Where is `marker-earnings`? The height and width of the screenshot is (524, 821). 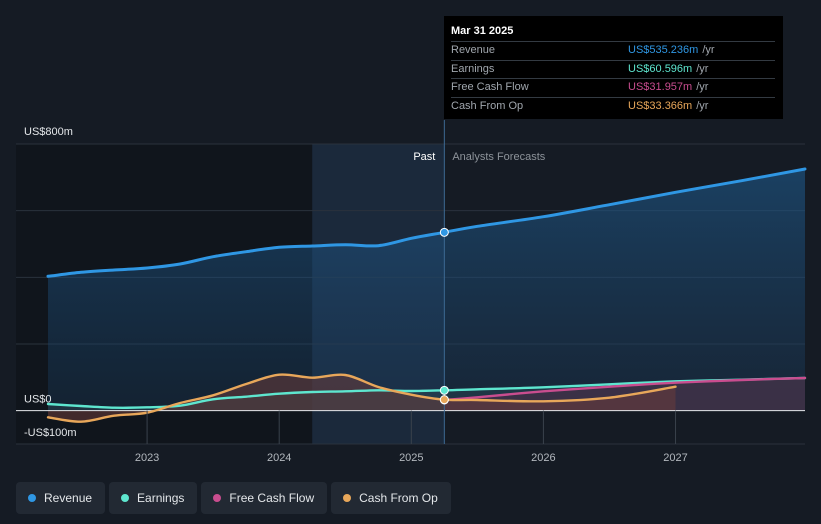 marker-earnings is located at coordinates (444, 390).